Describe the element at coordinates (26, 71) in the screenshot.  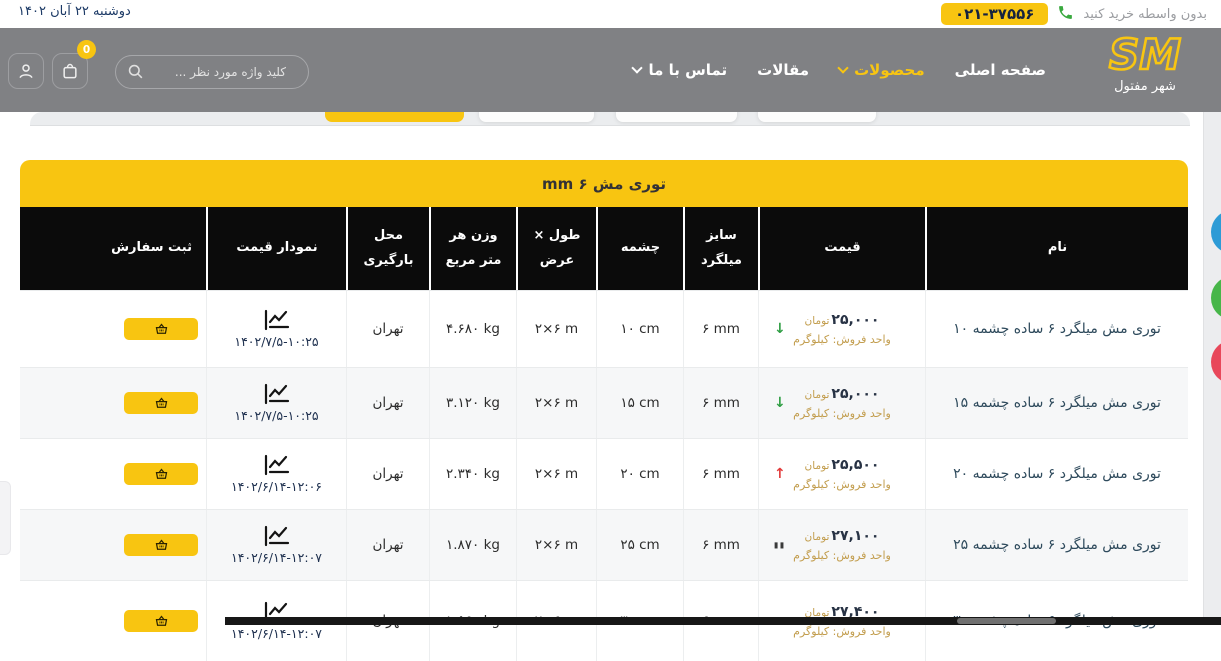
I see `account-button` at that location.